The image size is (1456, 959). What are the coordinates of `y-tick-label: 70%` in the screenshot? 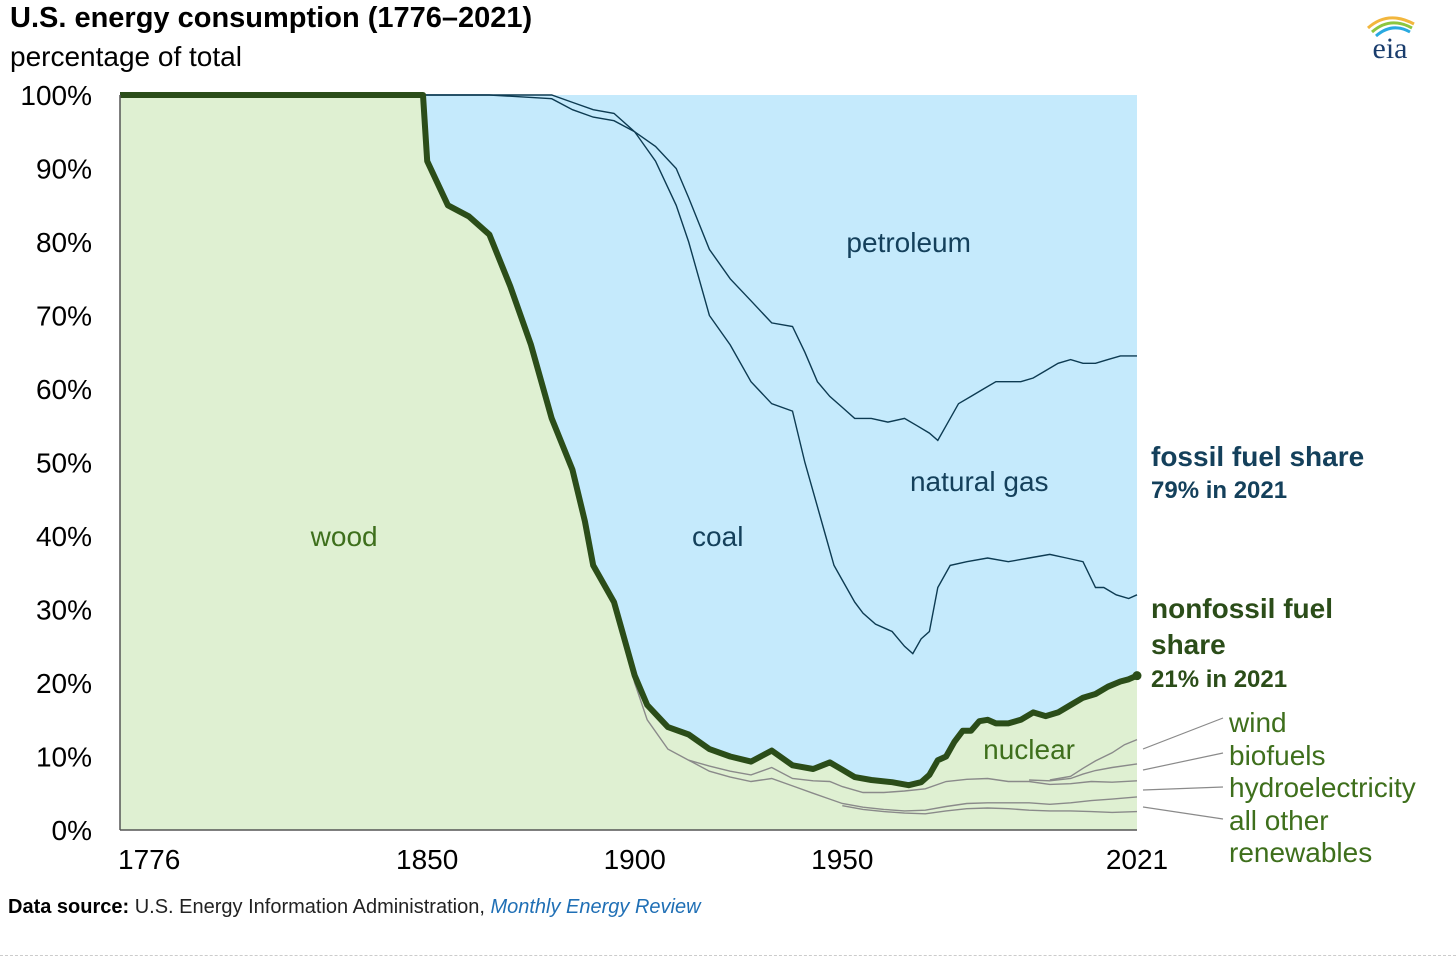 It's located at (64, 316).